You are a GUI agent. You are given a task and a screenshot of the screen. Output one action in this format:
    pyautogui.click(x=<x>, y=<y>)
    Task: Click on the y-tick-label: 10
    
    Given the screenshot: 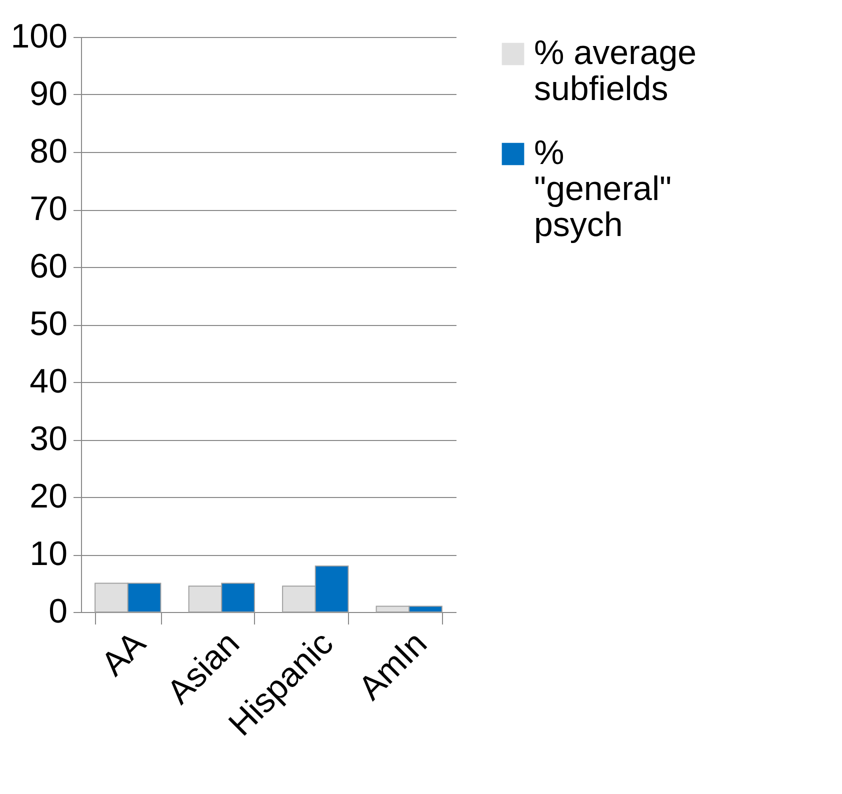 What is the action you would take?
    pyautogui.click(x=49, y=554)
    